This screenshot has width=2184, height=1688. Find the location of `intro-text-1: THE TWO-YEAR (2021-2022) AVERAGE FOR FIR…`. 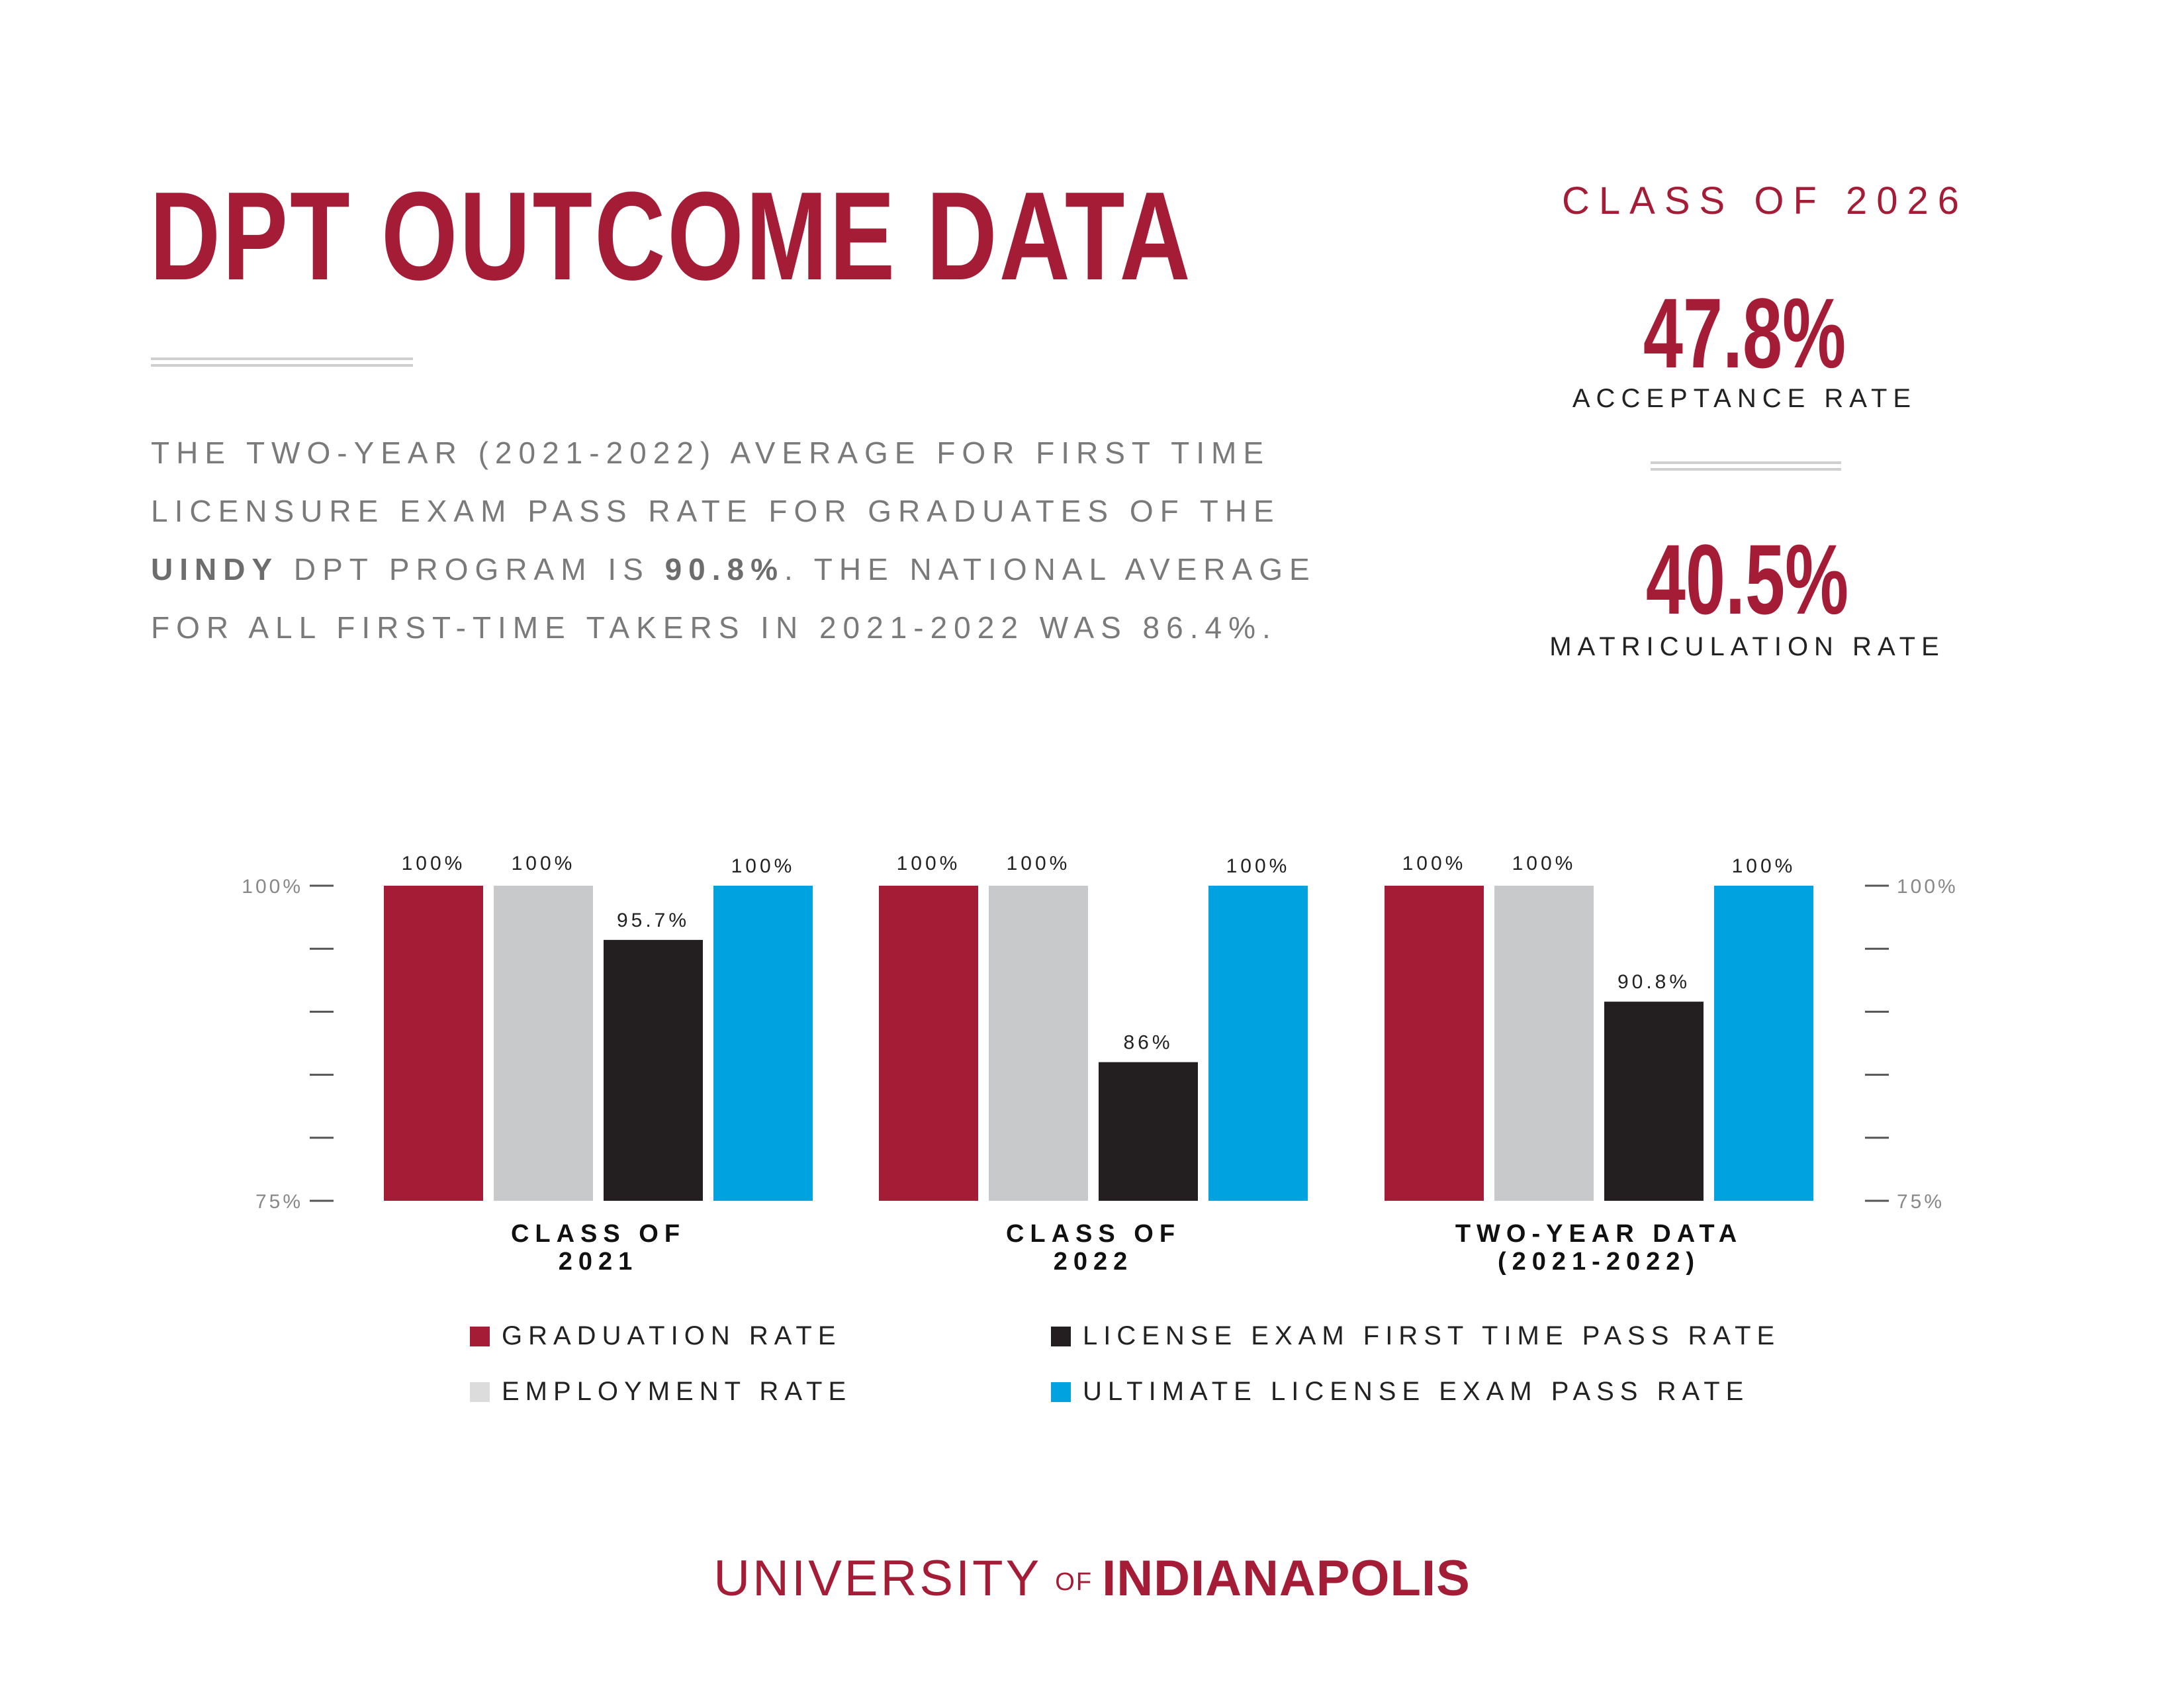

intro-text-1: THE TWO-YEAR (2021-2022) AVERAGE FOR FIR… is located at coordinates (716, 482).